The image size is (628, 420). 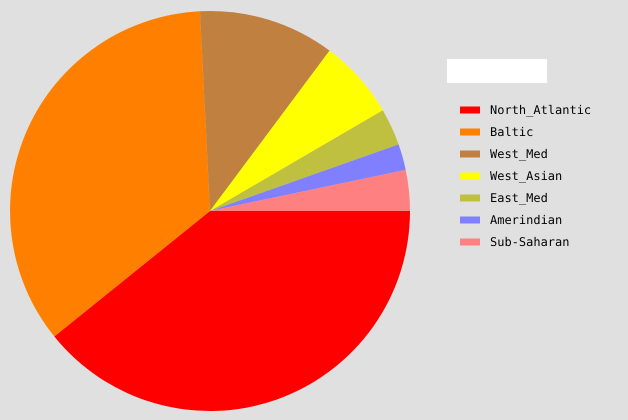 What do you see at coordinates (541, 110) in the screenshot?
I see `legend-label: North_Atlantic` at bounding box center [541, 110].